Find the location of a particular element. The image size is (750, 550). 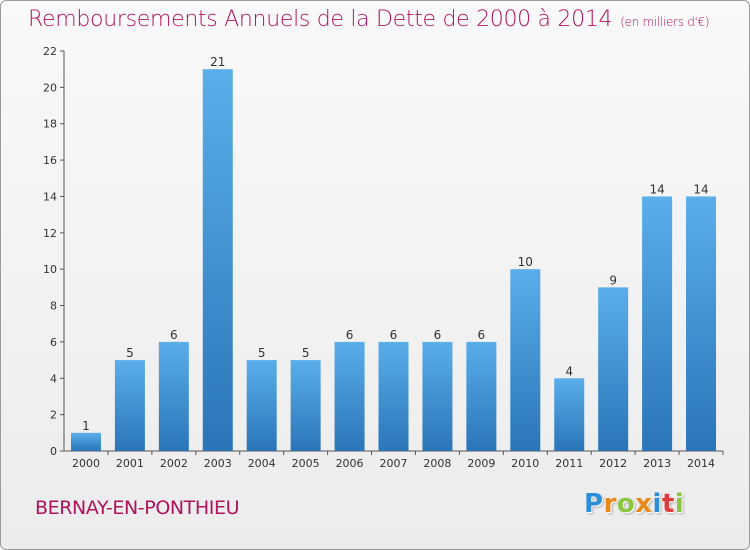

x-tick-label: 2011 is located at coordinates (569, 463).